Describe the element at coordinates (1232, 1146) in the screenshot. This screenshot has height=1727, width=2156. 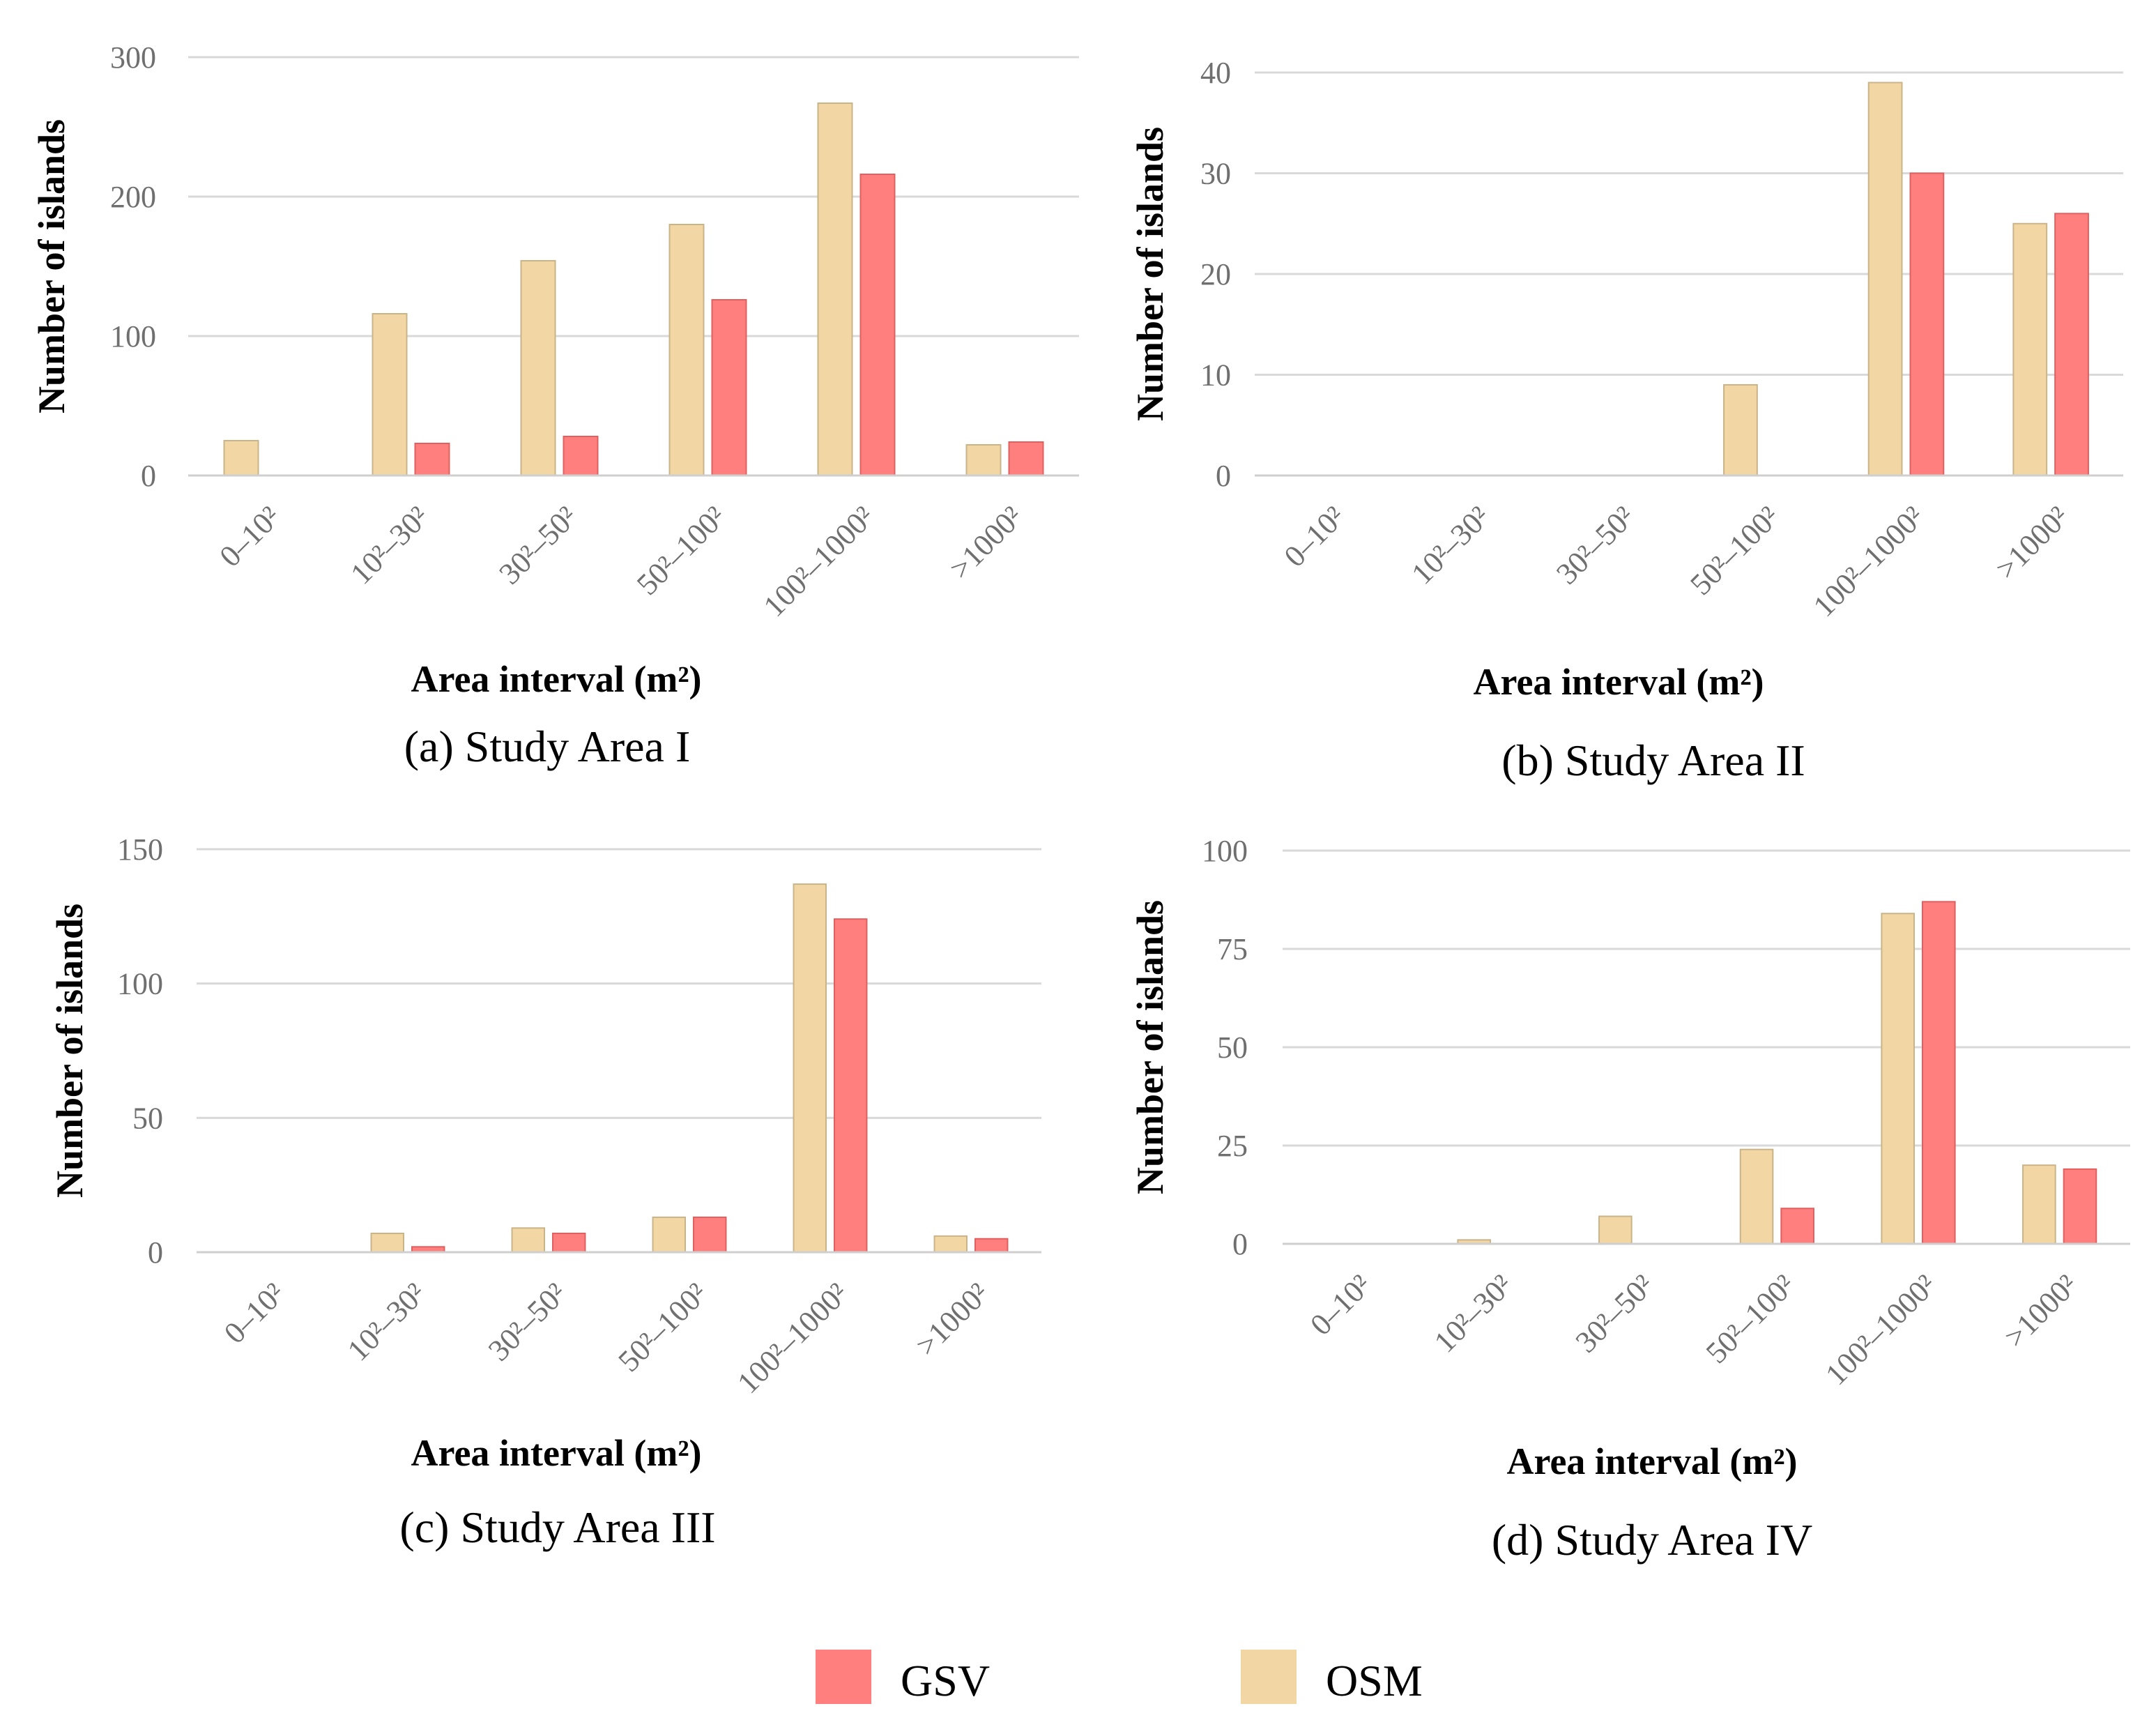
I see `y-tick-label: 25` at that location.